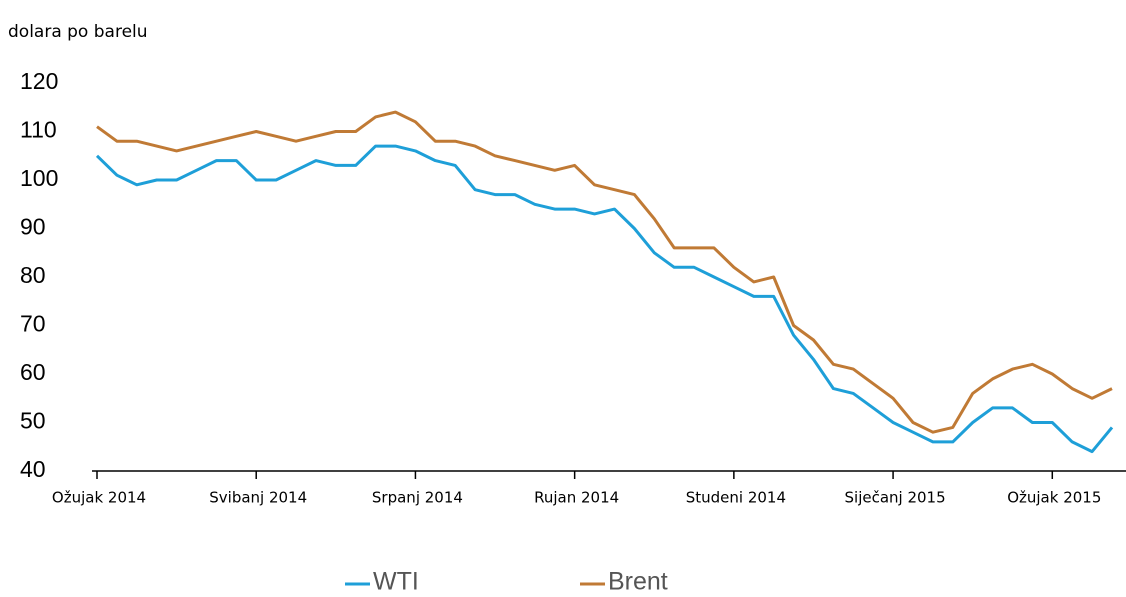 This screenshot has height=597, width=1126. Describe the element at coordinates (33, 469) in the screenshot. I see `y-tick-label: 40` at that location.